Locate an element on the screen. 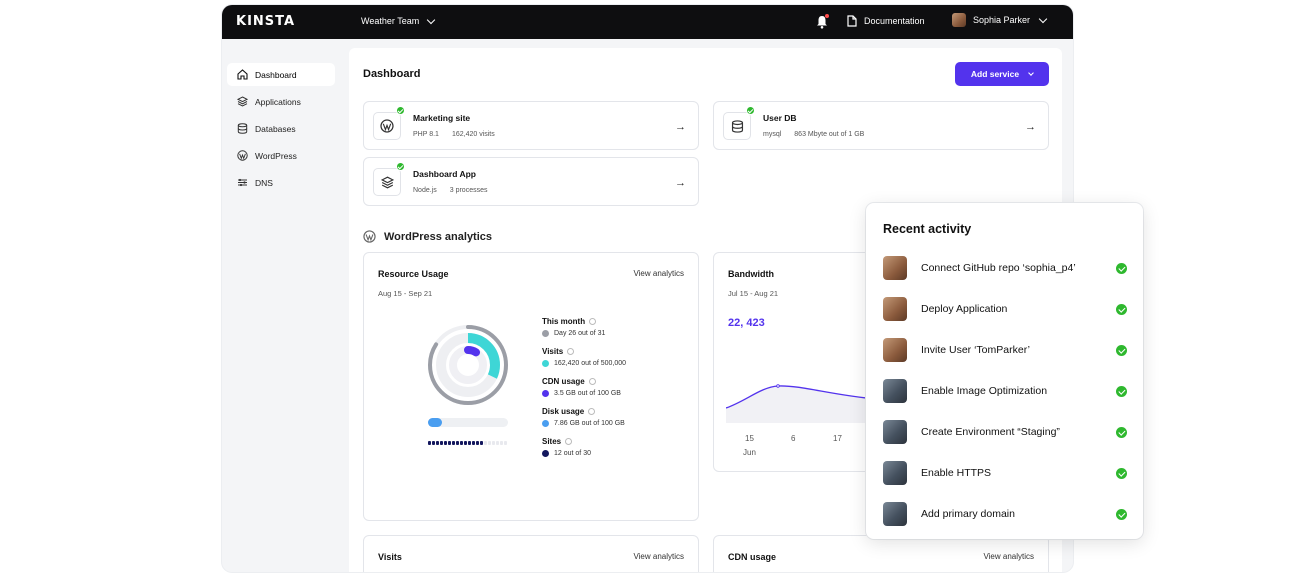  legend-visits: Visits 162,420 out of 500,000 is located at coordinates (584, 357).